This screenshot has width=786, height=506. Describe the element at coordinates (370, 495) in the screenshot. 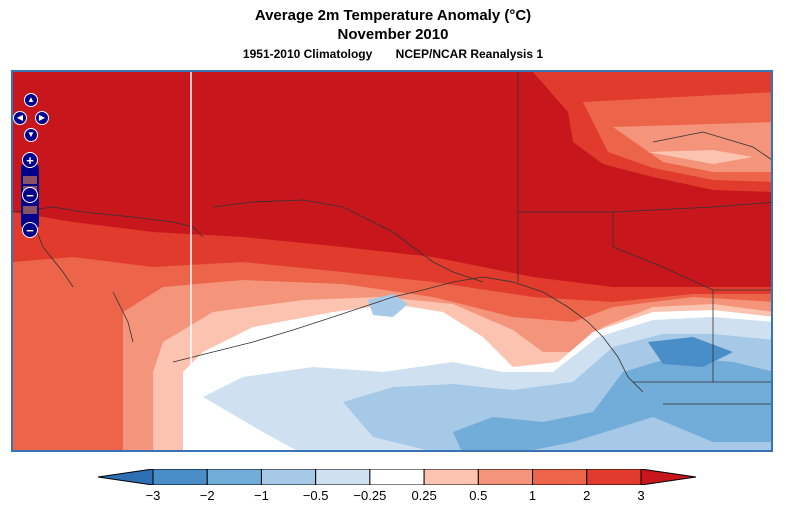

I see `colorbar-tick-label: −0.25` at that location.